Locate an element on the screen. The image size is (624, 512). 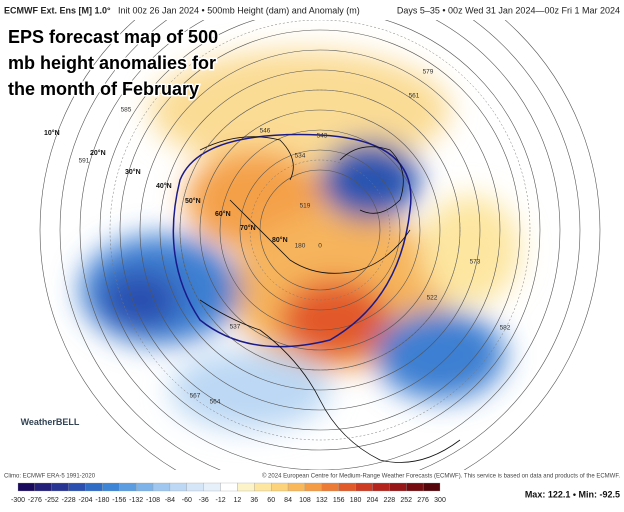
contour-label: 585 is located at coordinates (126, 110).